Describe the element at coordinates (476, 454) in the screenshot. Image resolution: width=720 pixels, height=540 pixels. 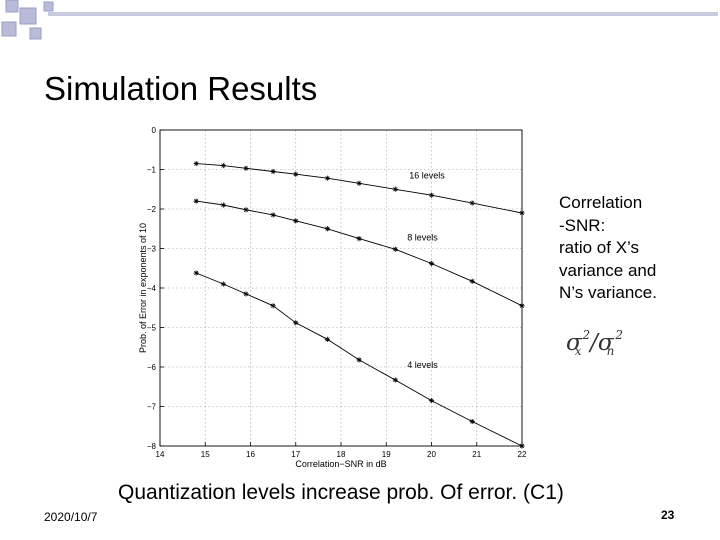
I see `x-tick-label: 21` at that location.